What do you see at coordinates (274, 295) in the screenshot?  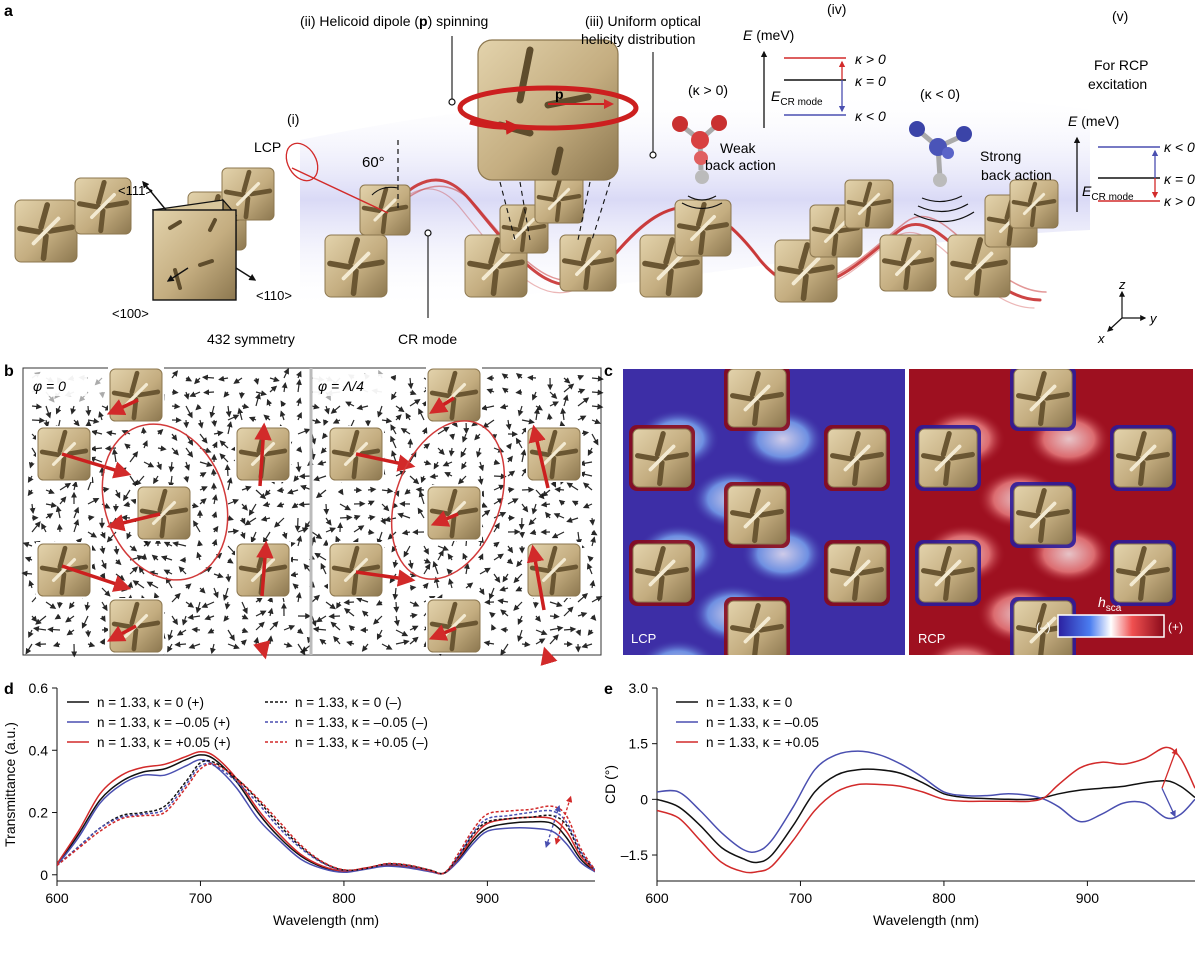 I see `direction-110-label: <110>` at bounding box center [274, 295].